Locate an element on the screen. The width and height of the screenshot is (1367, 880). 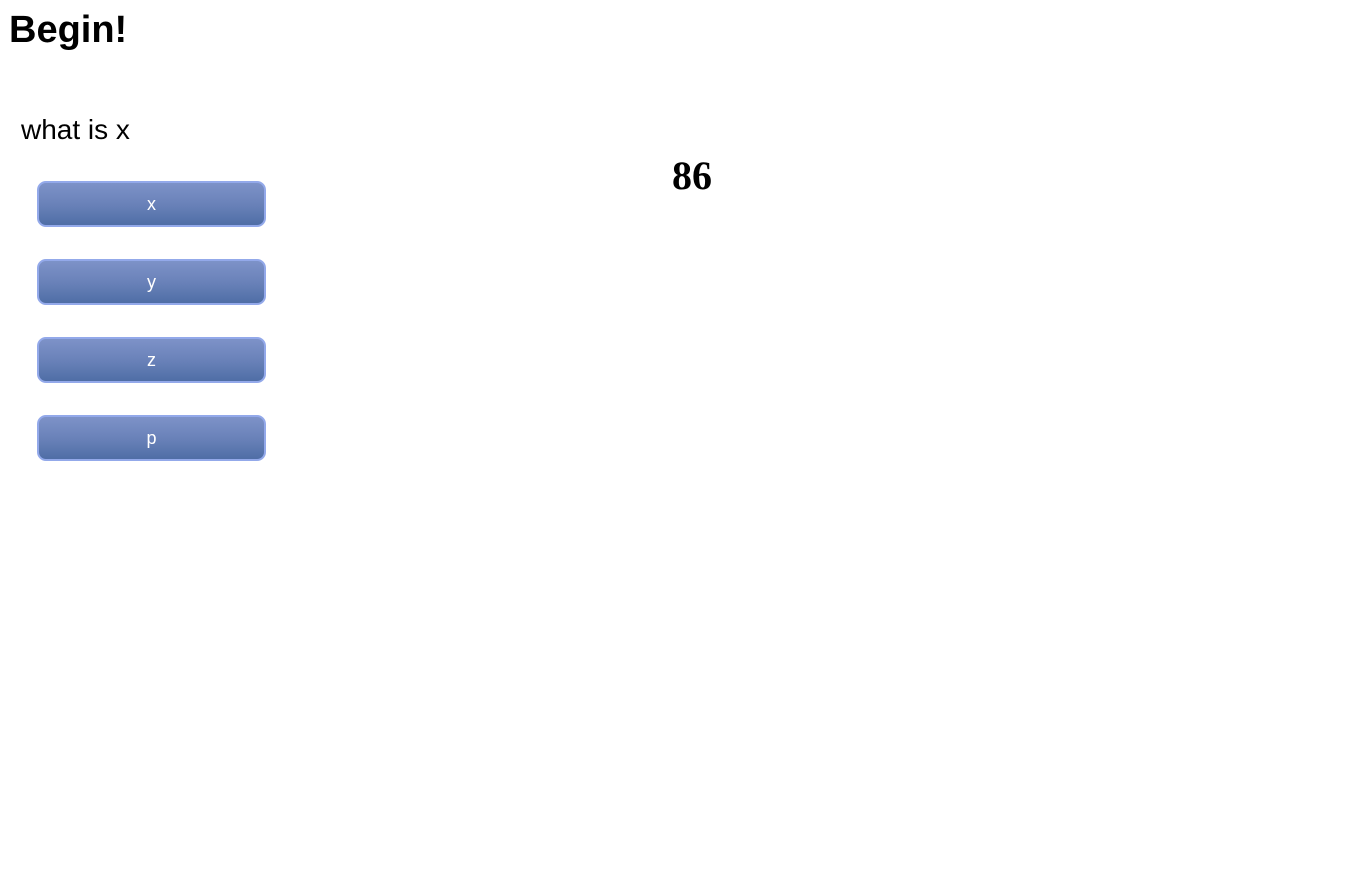
countdown-counter: 86 is located at coordinates (692, 175).